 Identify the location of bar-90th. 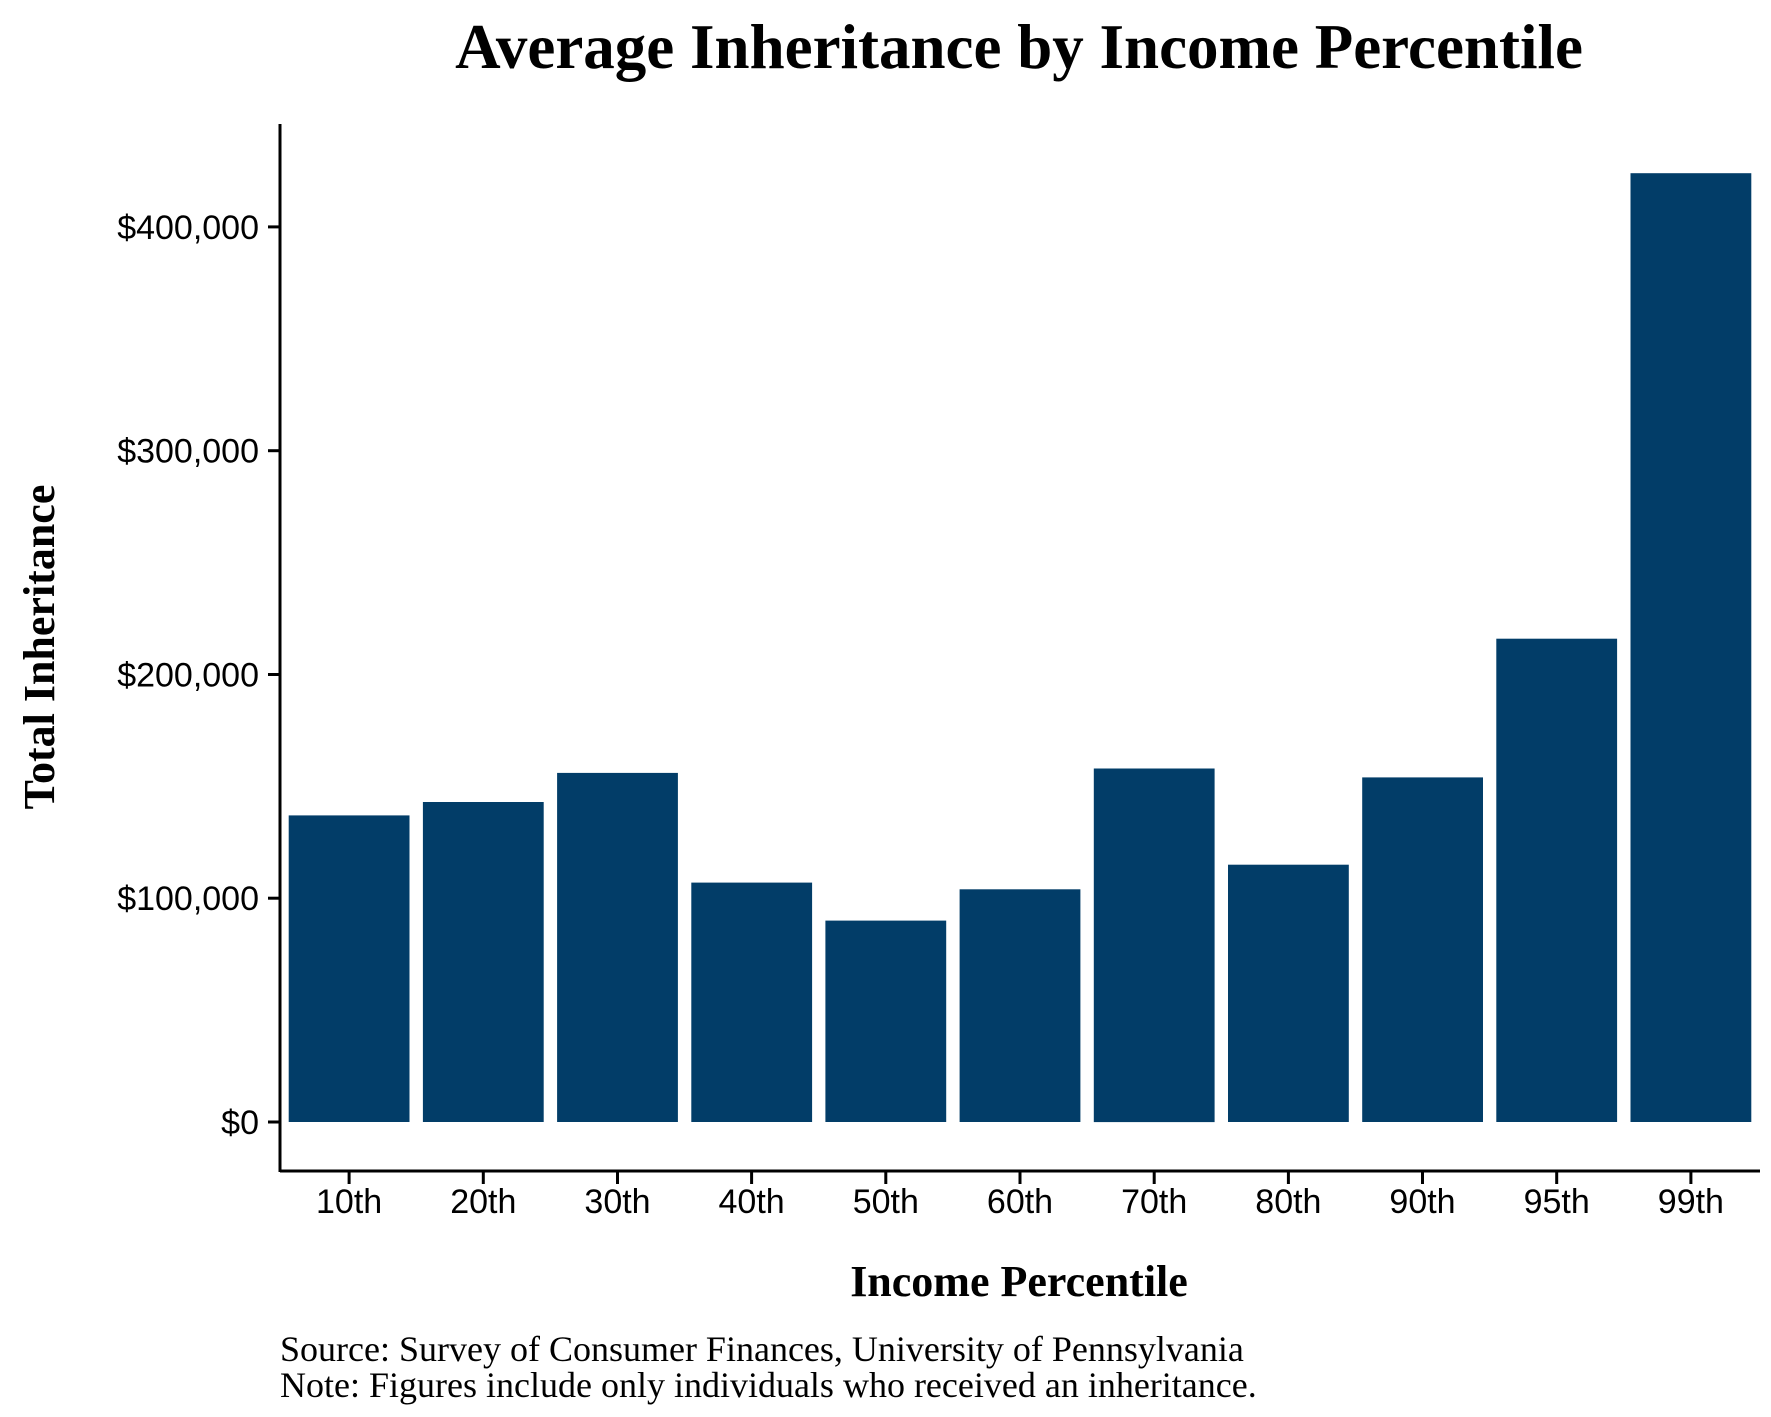
(1422, 949).